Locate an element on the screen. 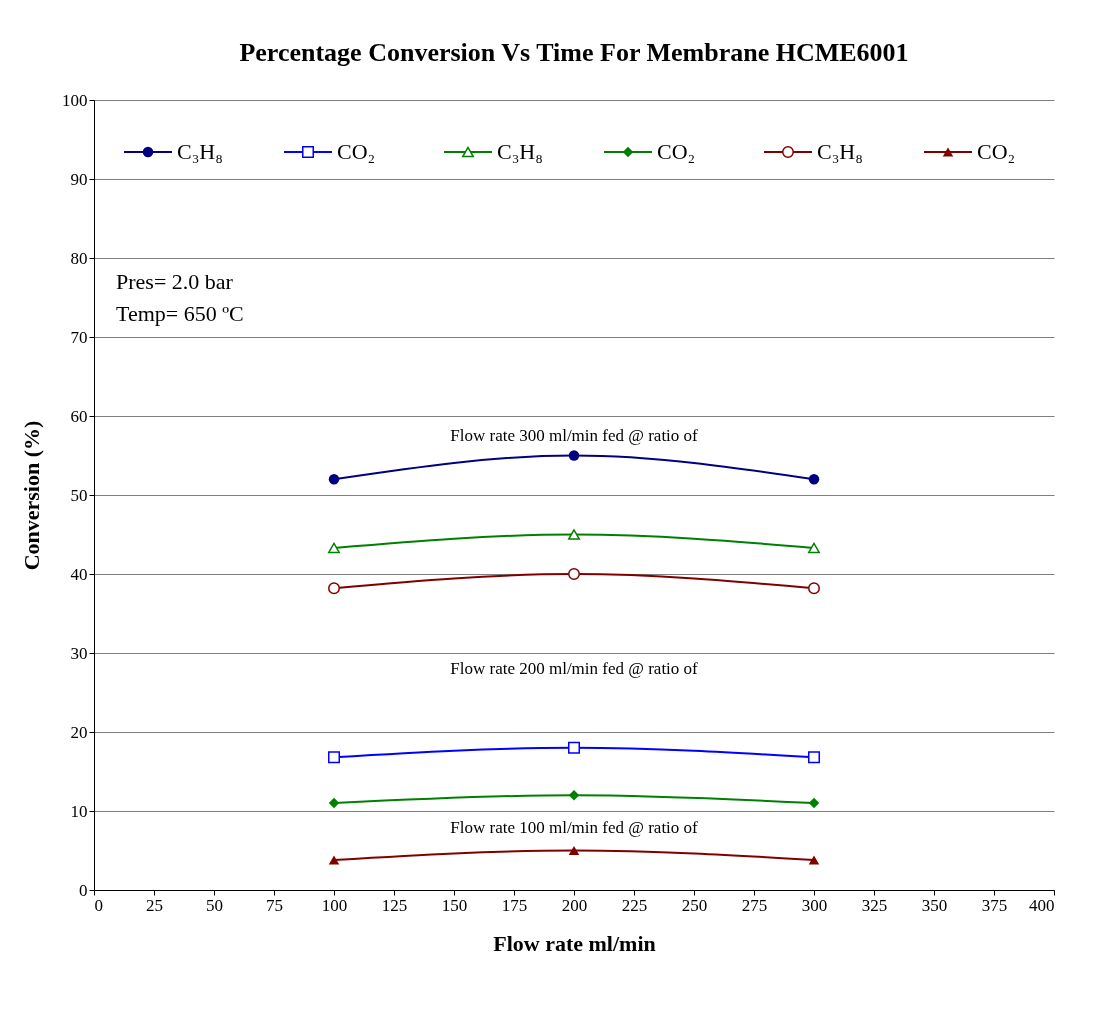 This screenshot has height=1026, width=1119. x-tick-label: 0 is located at coordinates (98, 905).